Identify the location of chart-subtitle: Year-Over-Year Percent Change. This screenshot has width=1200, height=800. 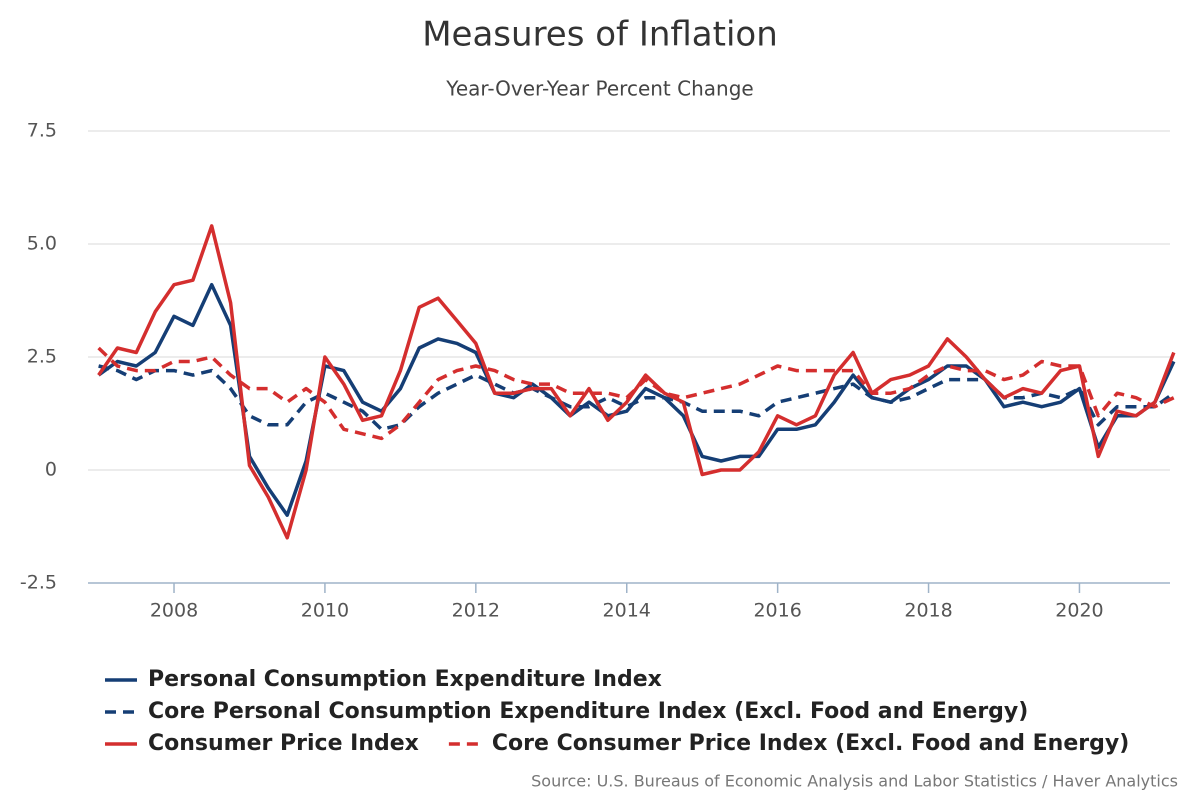
(599, 89).